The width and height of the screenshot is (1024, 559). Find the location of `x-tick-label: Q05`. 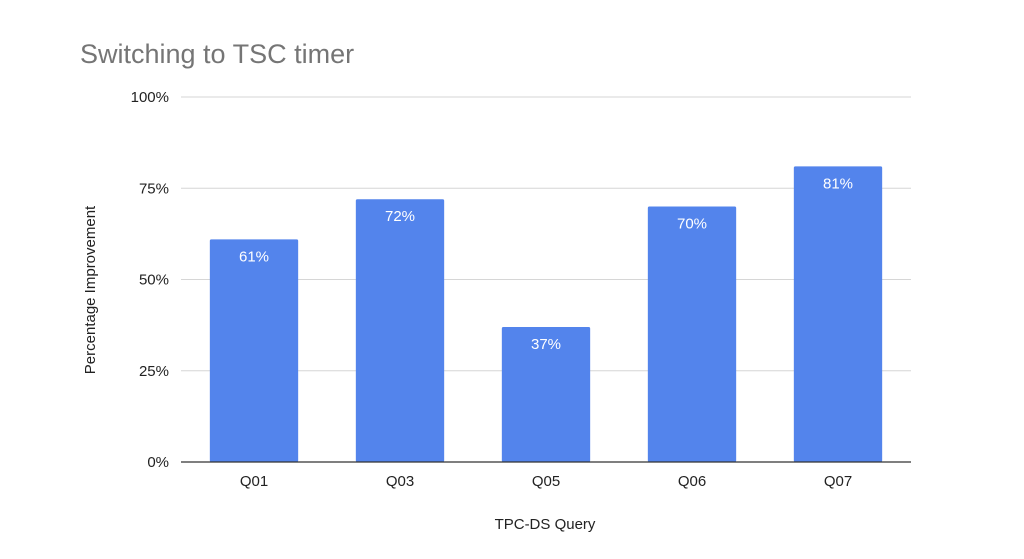

x-tick-label: Q05 is located at coordinates (546, 481).